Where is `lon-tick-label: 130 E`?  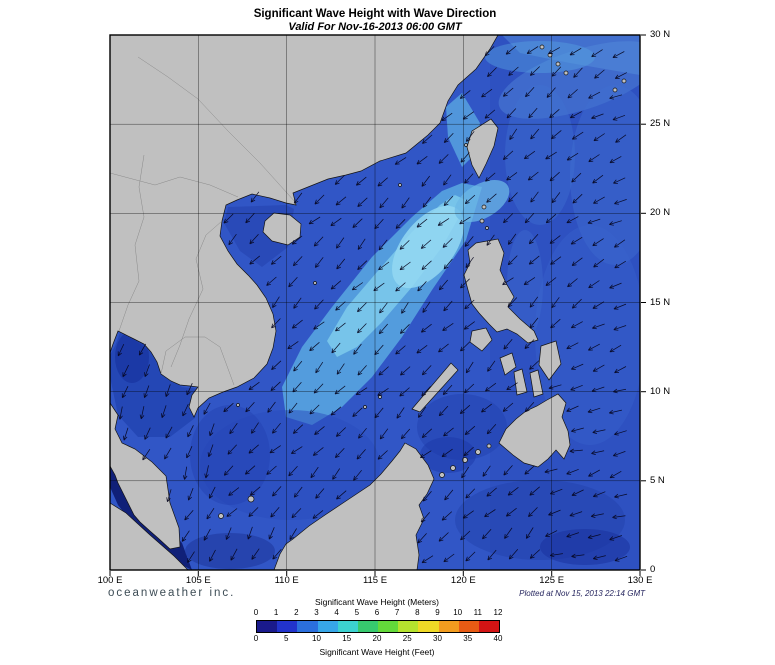
lon-tick-label: 130 E is located at coordinates (640, 580).